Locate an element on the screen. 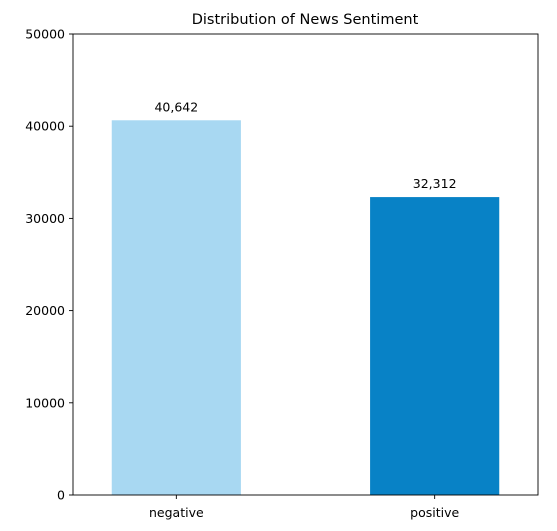  y-tick-label-30000: 30000 is located at coordinates (45, 218).